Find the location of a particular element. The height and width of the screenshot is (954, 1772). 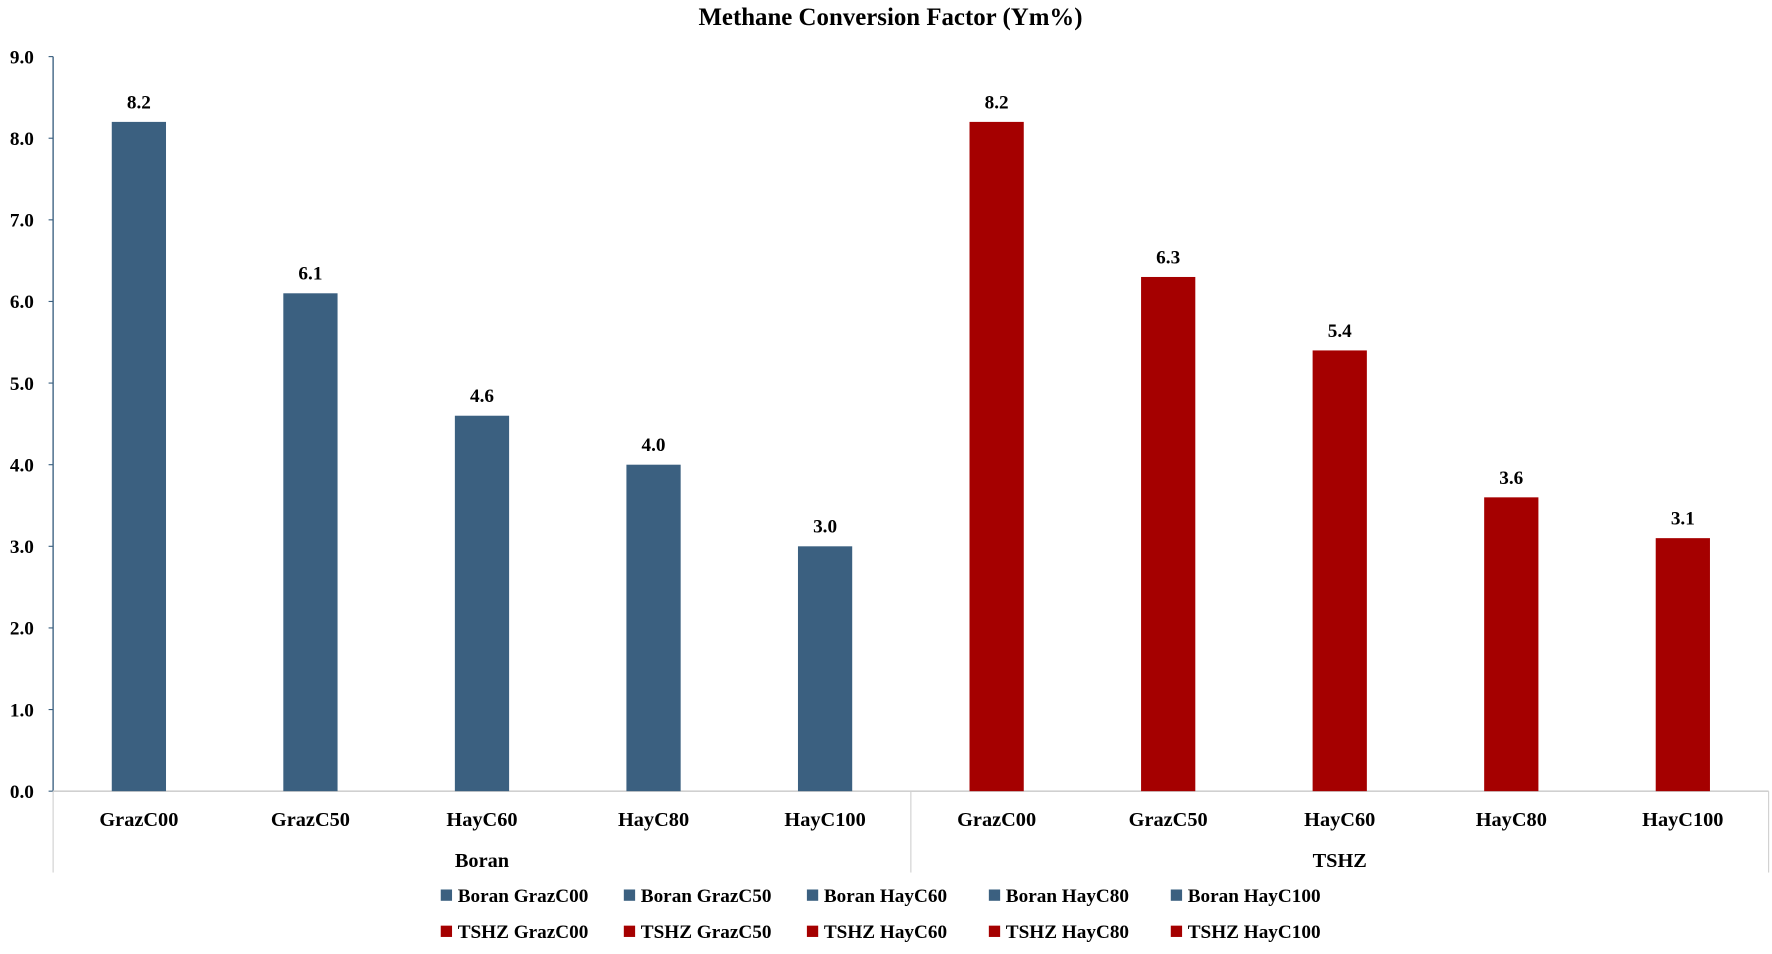

data-label: 5.4 is located at coordinates (1340, 331).